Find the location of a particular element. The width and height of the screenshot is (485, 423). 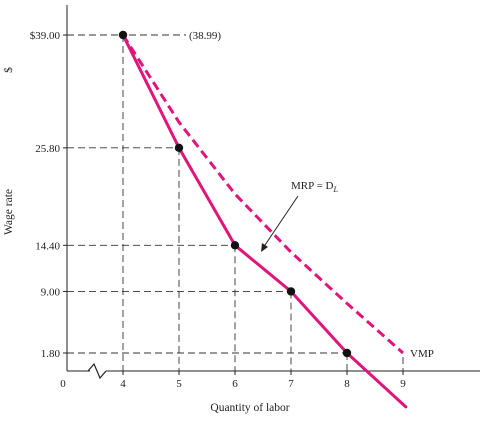

x-axis-break-mark is located at coordinates (97, 371).